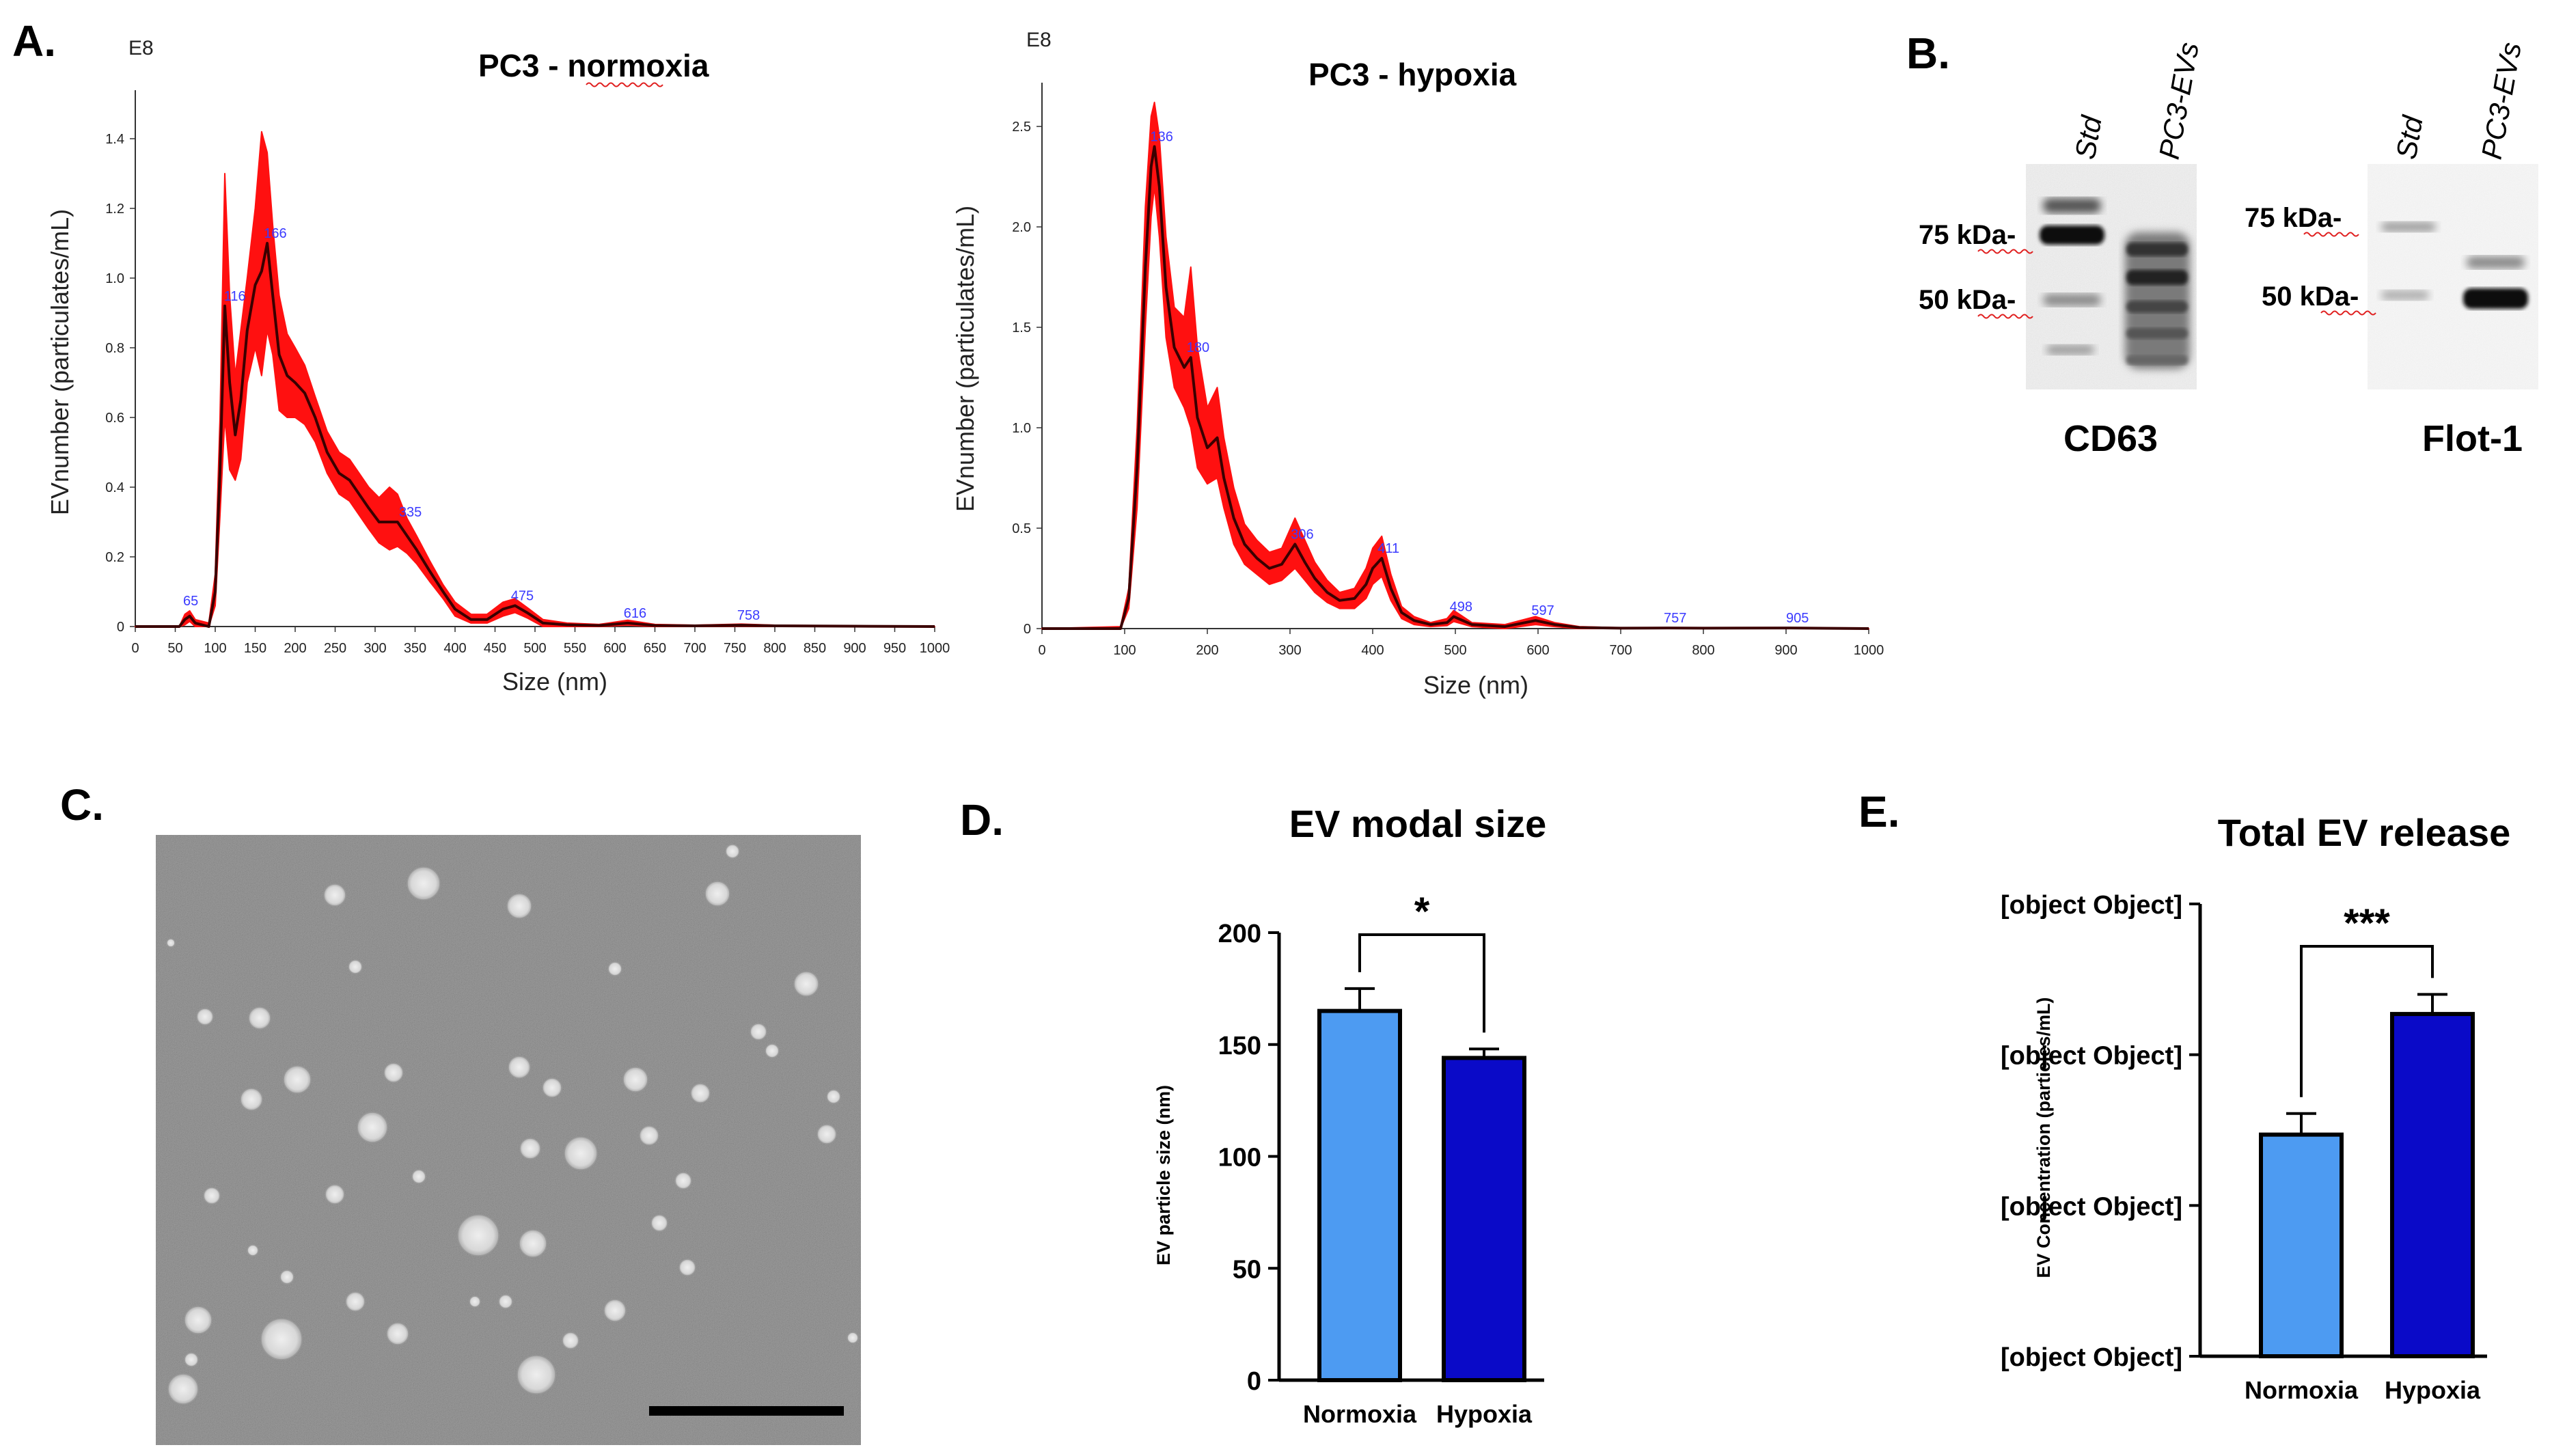  Describe the element at coordinates (535, 435) in the screenshot. I see `mean-line` at that location.